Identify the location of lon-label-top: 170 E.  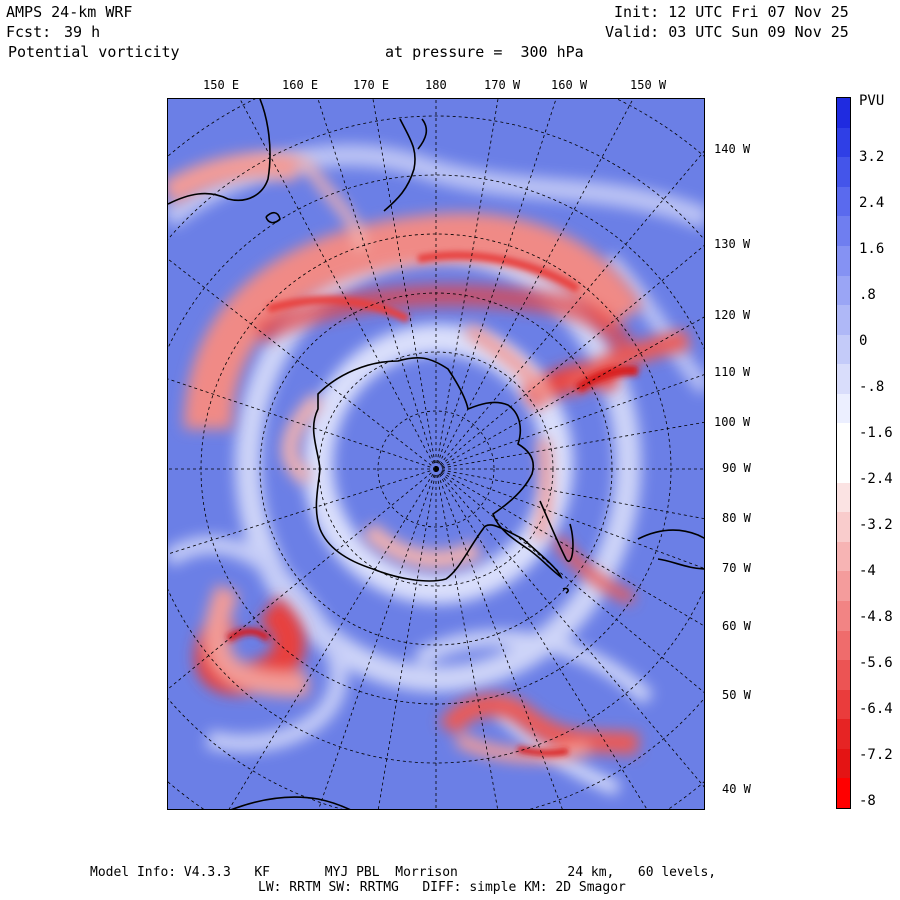
(371, 85).